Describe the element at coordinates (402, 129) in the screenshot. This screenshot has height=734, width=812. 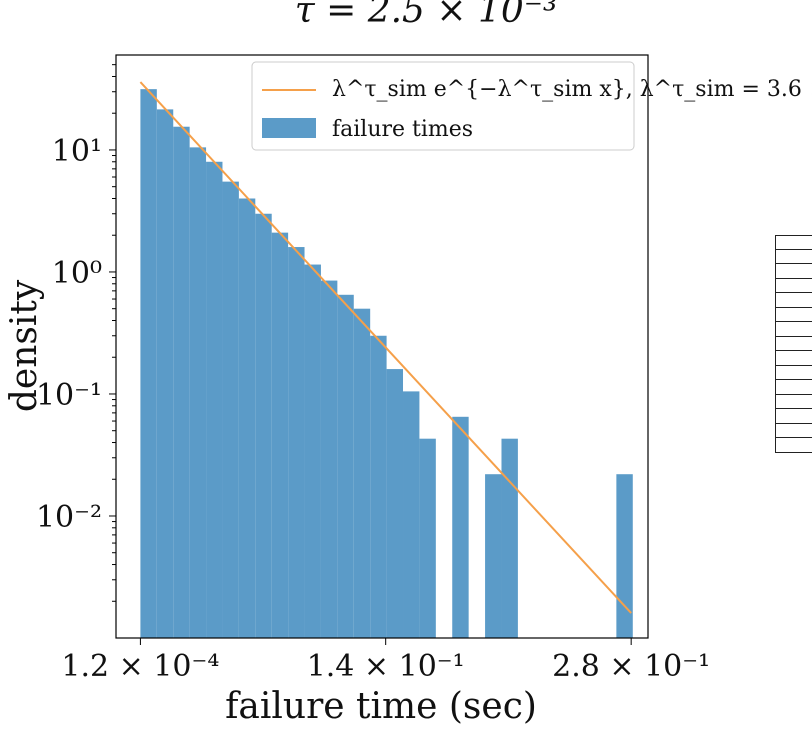
I see `legend-bar-label: failure times` at that location.